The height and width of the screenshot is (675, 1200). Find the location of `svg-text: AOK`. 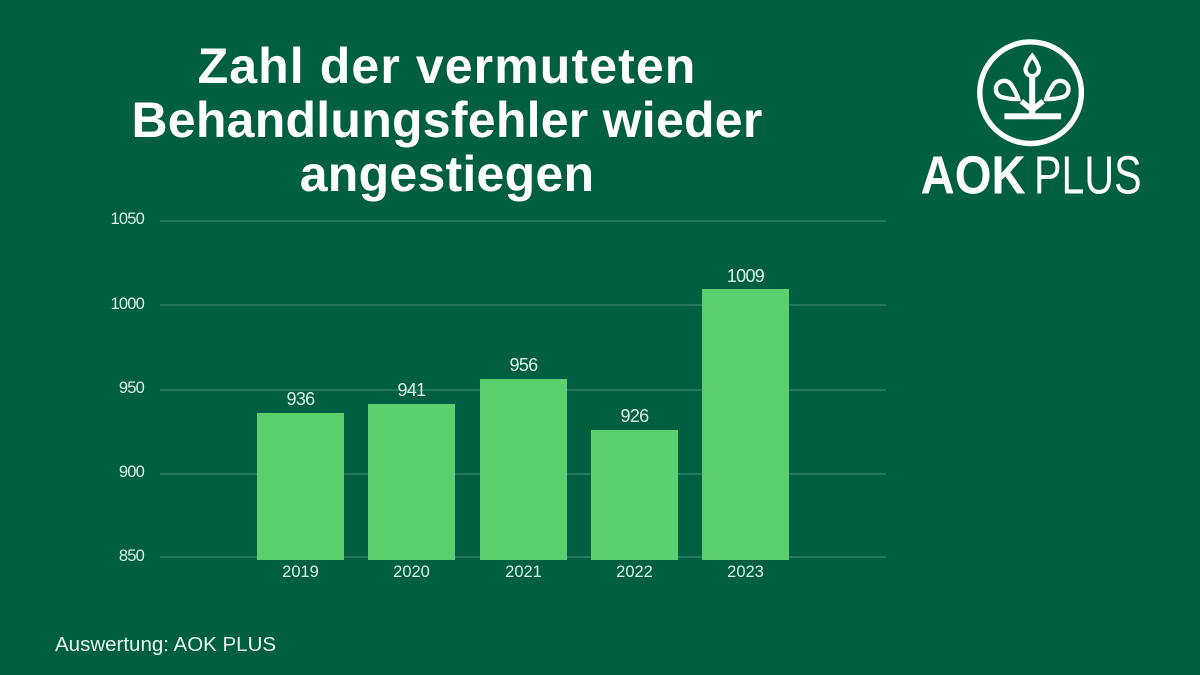

svg-text: AOK is located at coordinates (973, 176).